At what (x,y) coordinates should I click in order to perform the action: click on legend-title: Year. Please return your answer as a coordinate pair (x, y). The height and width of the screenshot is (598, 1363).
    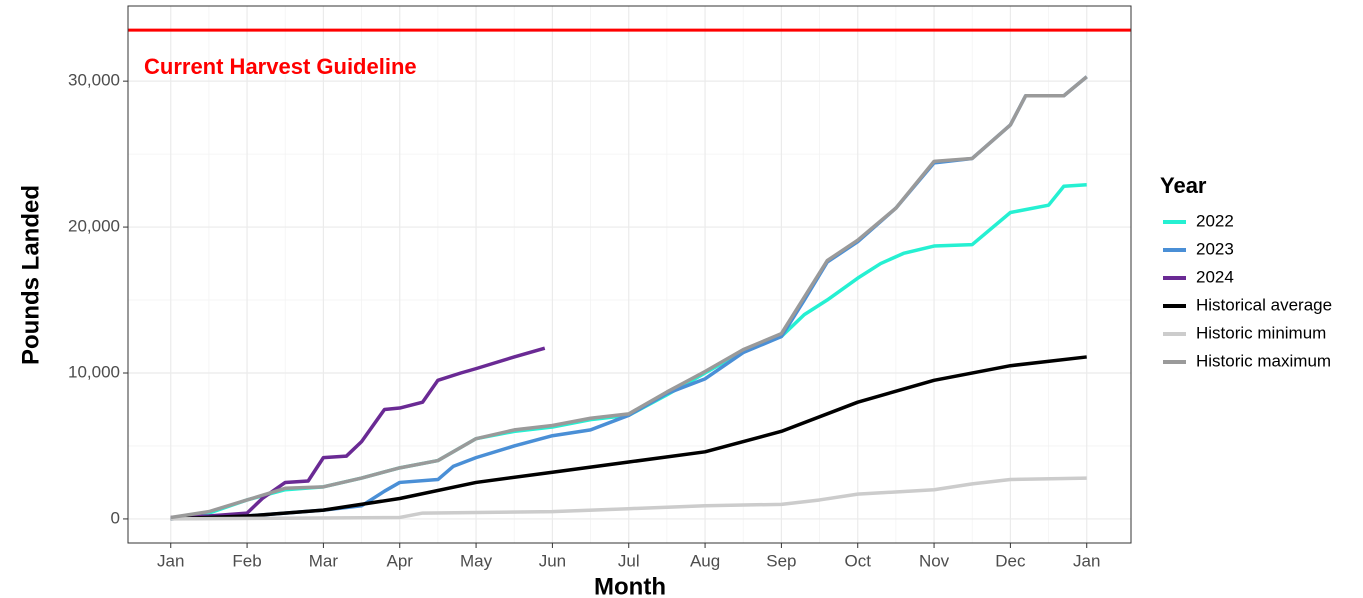
    Looking at the image, I should click on (1183, 185).